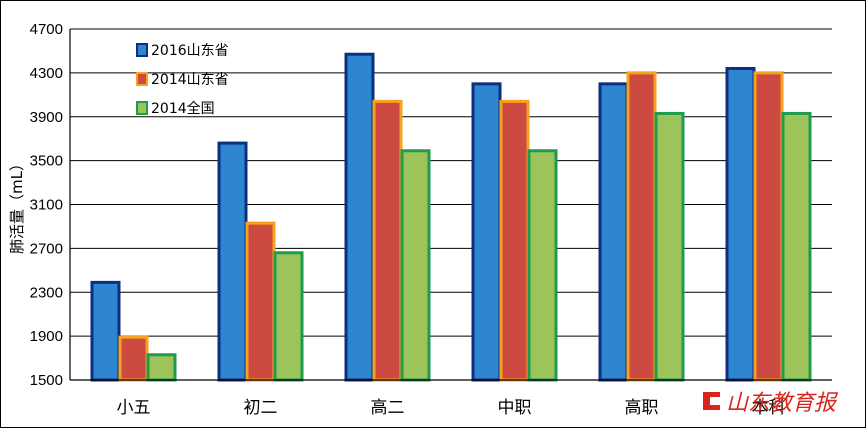  I want to click on y-tick-label: 3500, so click(46, 161).